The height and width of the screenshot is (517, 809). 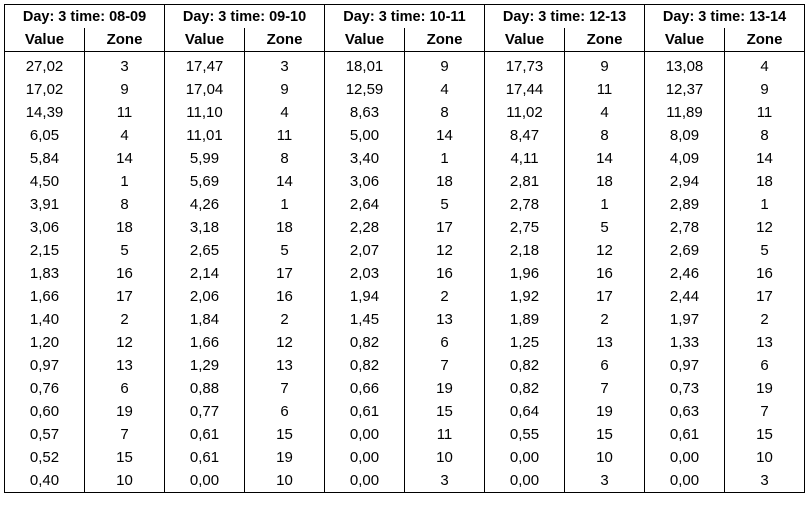 I want to click on value-cell: 4,09, so click(x=684, y=158).